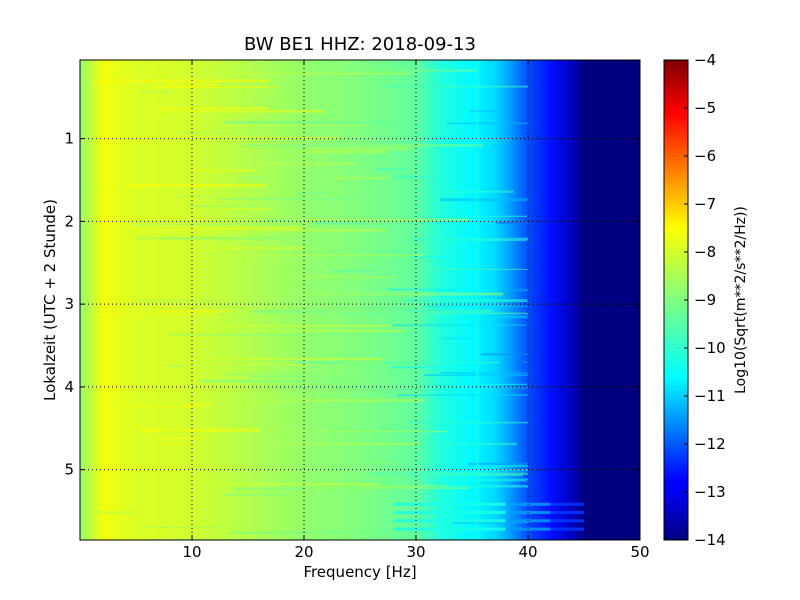 The height and width of the screenshot is (600, 800). What do you see at coordinates (69, 139) in the screenshot?
I see `y-tick-label: 1` at bounding box center [69, 139].